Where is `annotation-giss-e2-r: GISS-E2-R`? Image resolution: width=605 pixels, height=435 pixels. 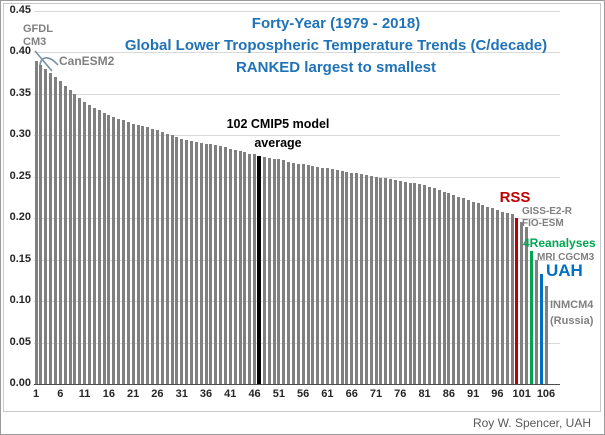 annotation-giss-e2-r: GISS-E2-R is located at coordinates (547, 211).